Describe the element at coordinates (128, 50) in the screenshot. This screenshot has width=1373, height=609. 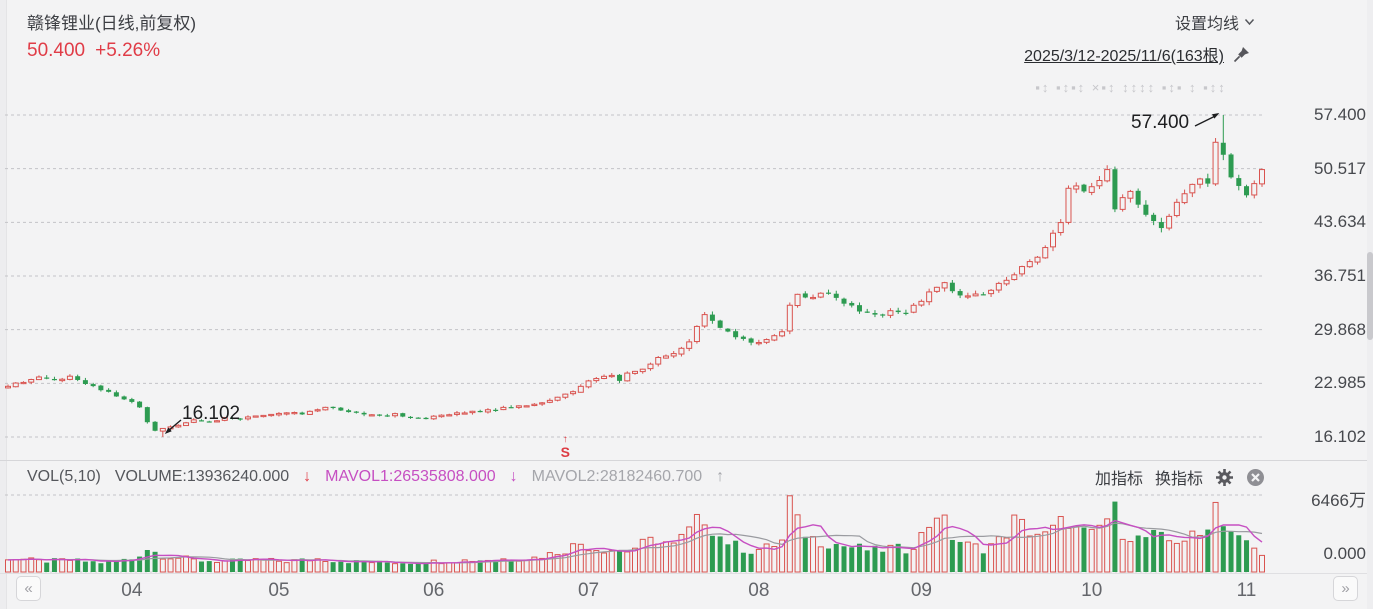
I see `change-percent: +5.26%` at that location.